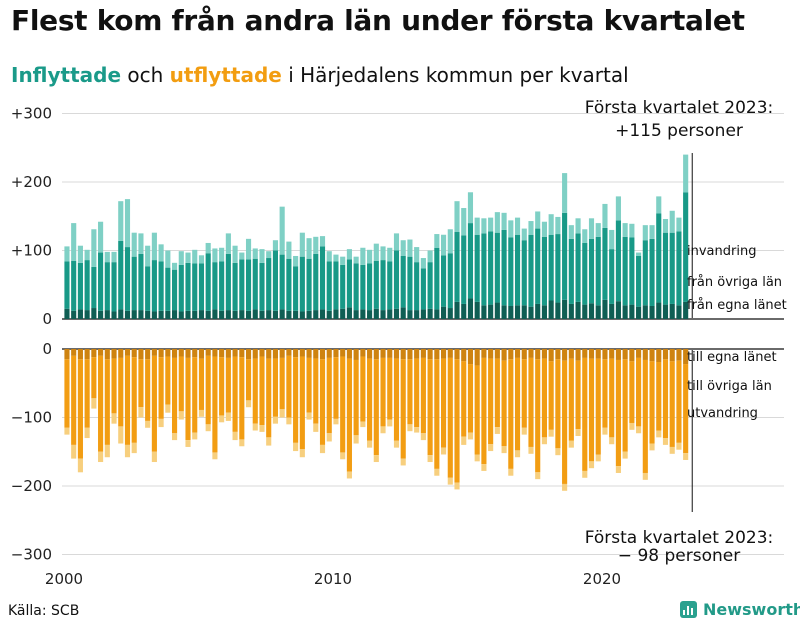 This screenshot has width=800, height=625. I want to click on y-tick-label: 0, so click(47, 319).